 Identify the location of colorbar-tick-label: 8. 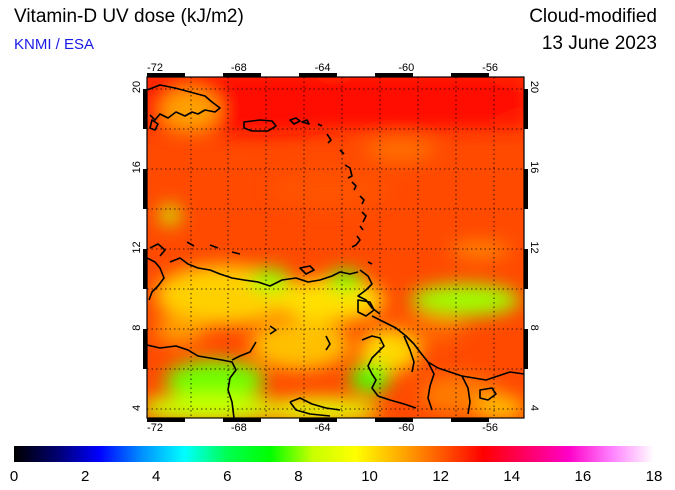
(298, 476).